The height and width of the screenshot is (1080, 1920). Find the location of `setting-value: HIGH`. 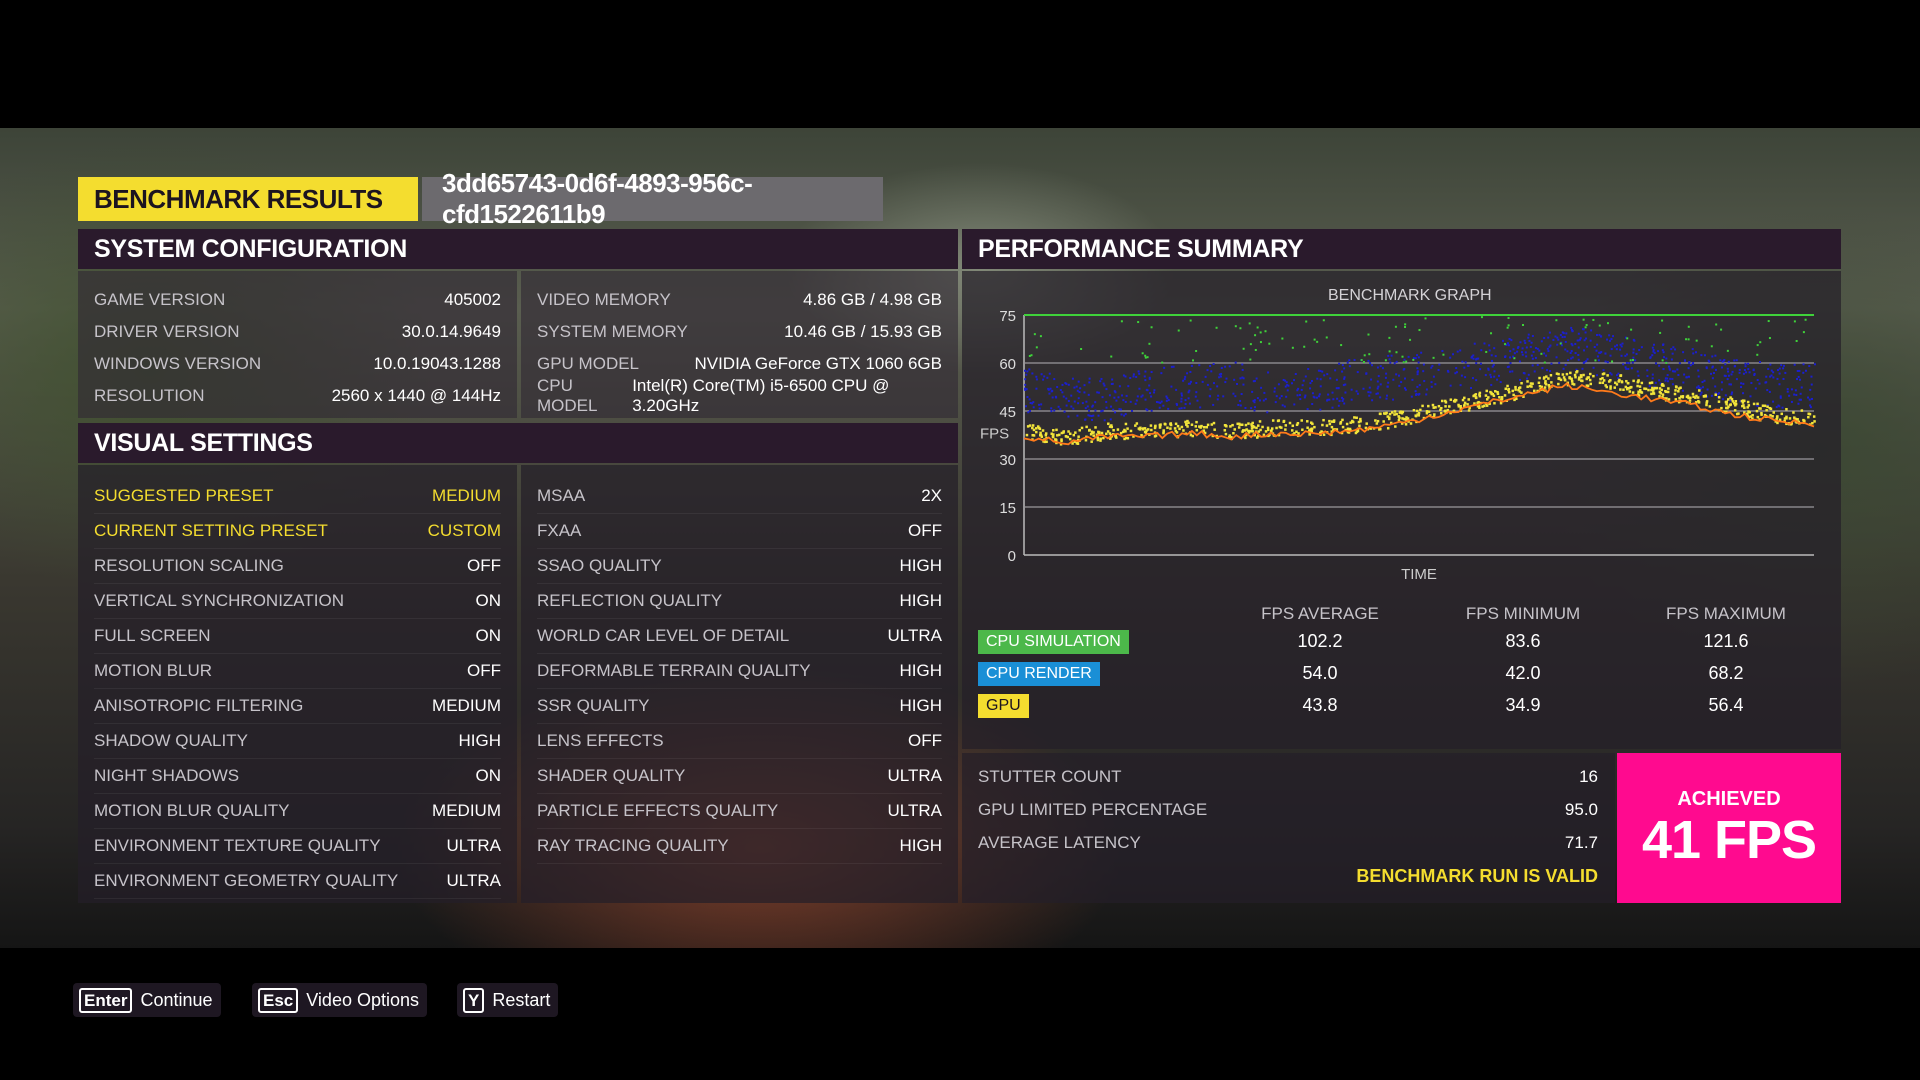

setting-value: HIGH is located at coordinates (921, 600).